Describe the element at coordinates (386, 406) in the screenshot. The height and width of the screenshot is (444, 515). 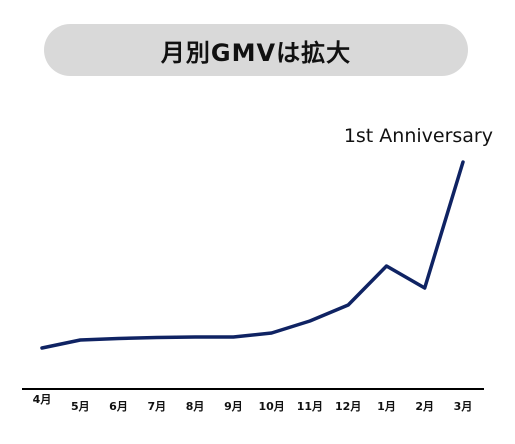
I see `x-tick-label: 1月` at that location.